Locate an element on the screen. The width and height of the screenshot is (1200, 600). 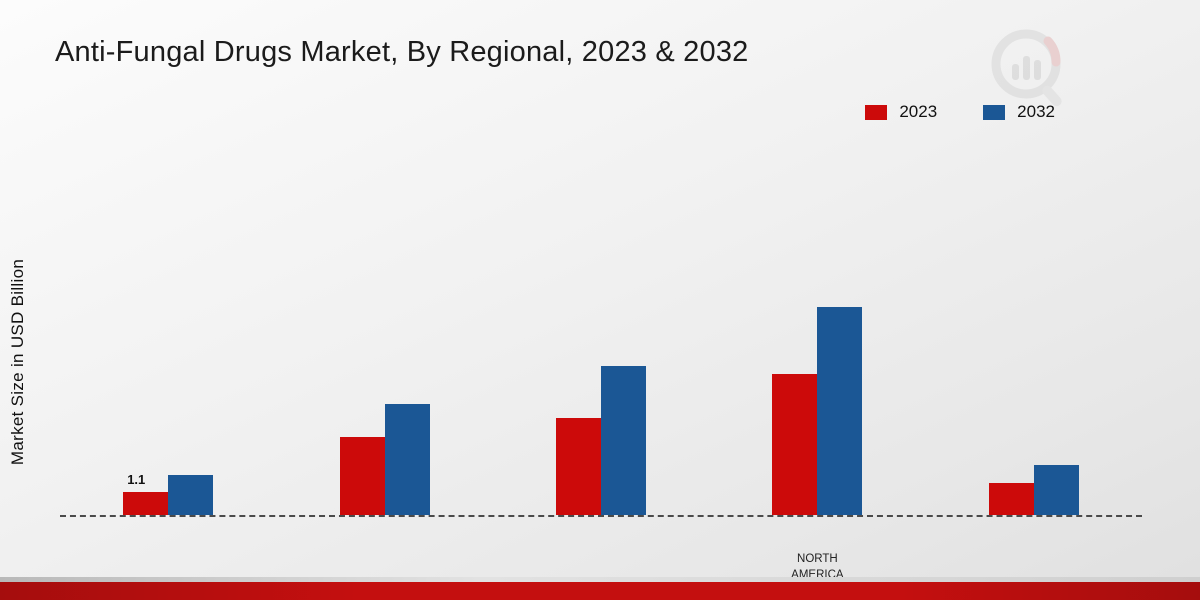
bar-2032-apac is located at coordinates (407, 459).